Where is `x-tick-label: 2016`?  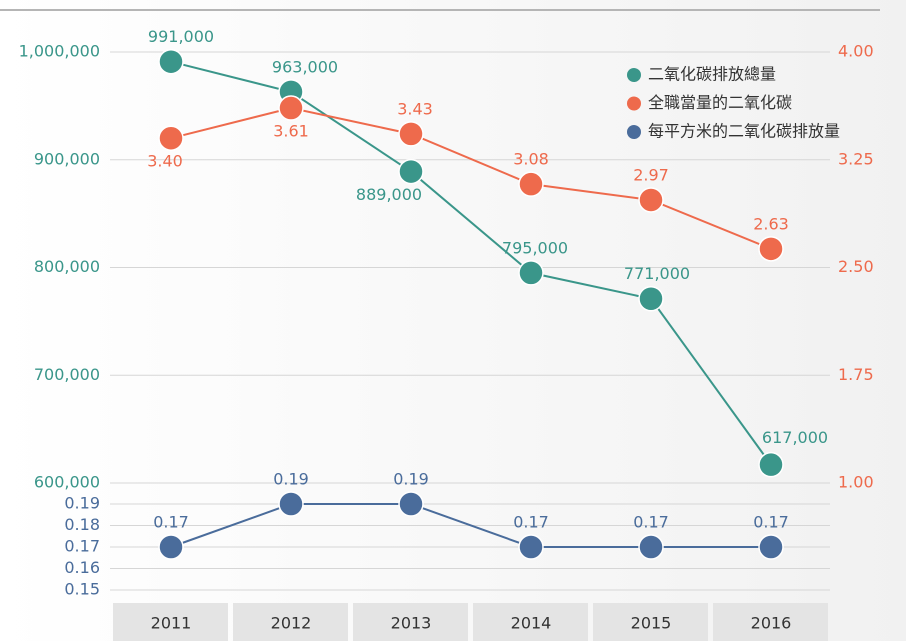 x-tick-label: 2016 is located at coordinates (771, 623).